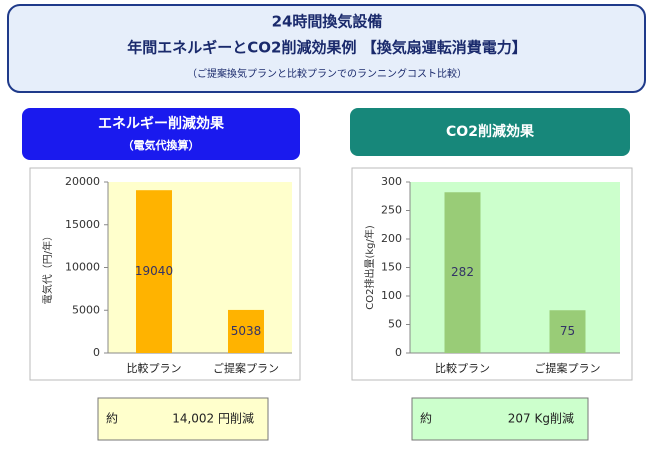  What do you see at coordinates (82, 267) in the screenshot?
I see `y-tick-label: 10000` at bounding box center [82, 267].